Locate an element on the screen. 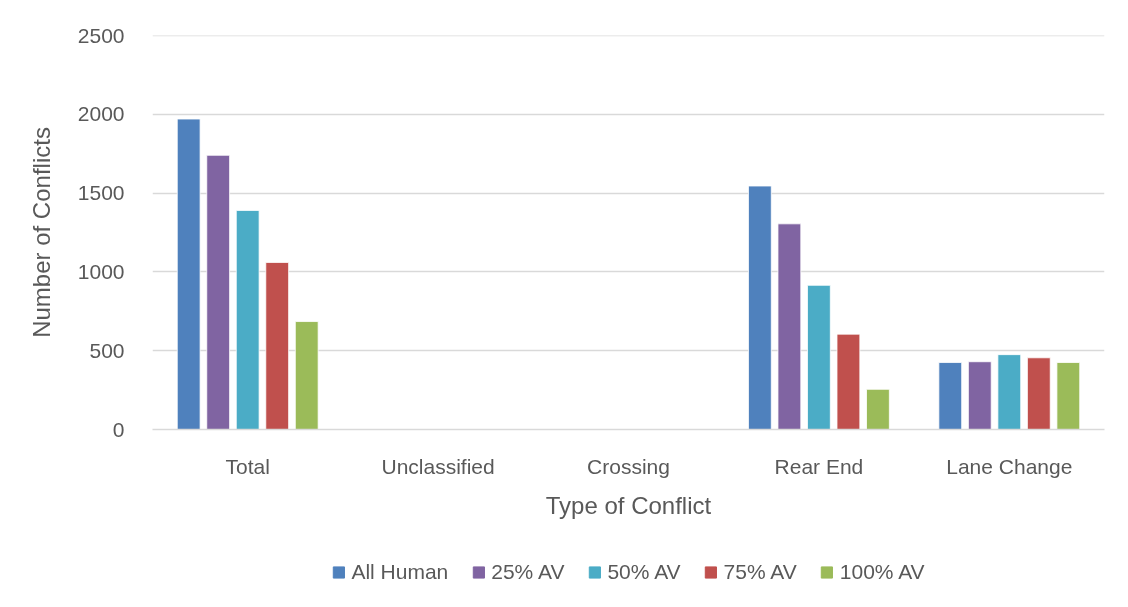 This screenshot has width=1128, height=607. legend-label: 75% AV is located at coordinates (760, 572).